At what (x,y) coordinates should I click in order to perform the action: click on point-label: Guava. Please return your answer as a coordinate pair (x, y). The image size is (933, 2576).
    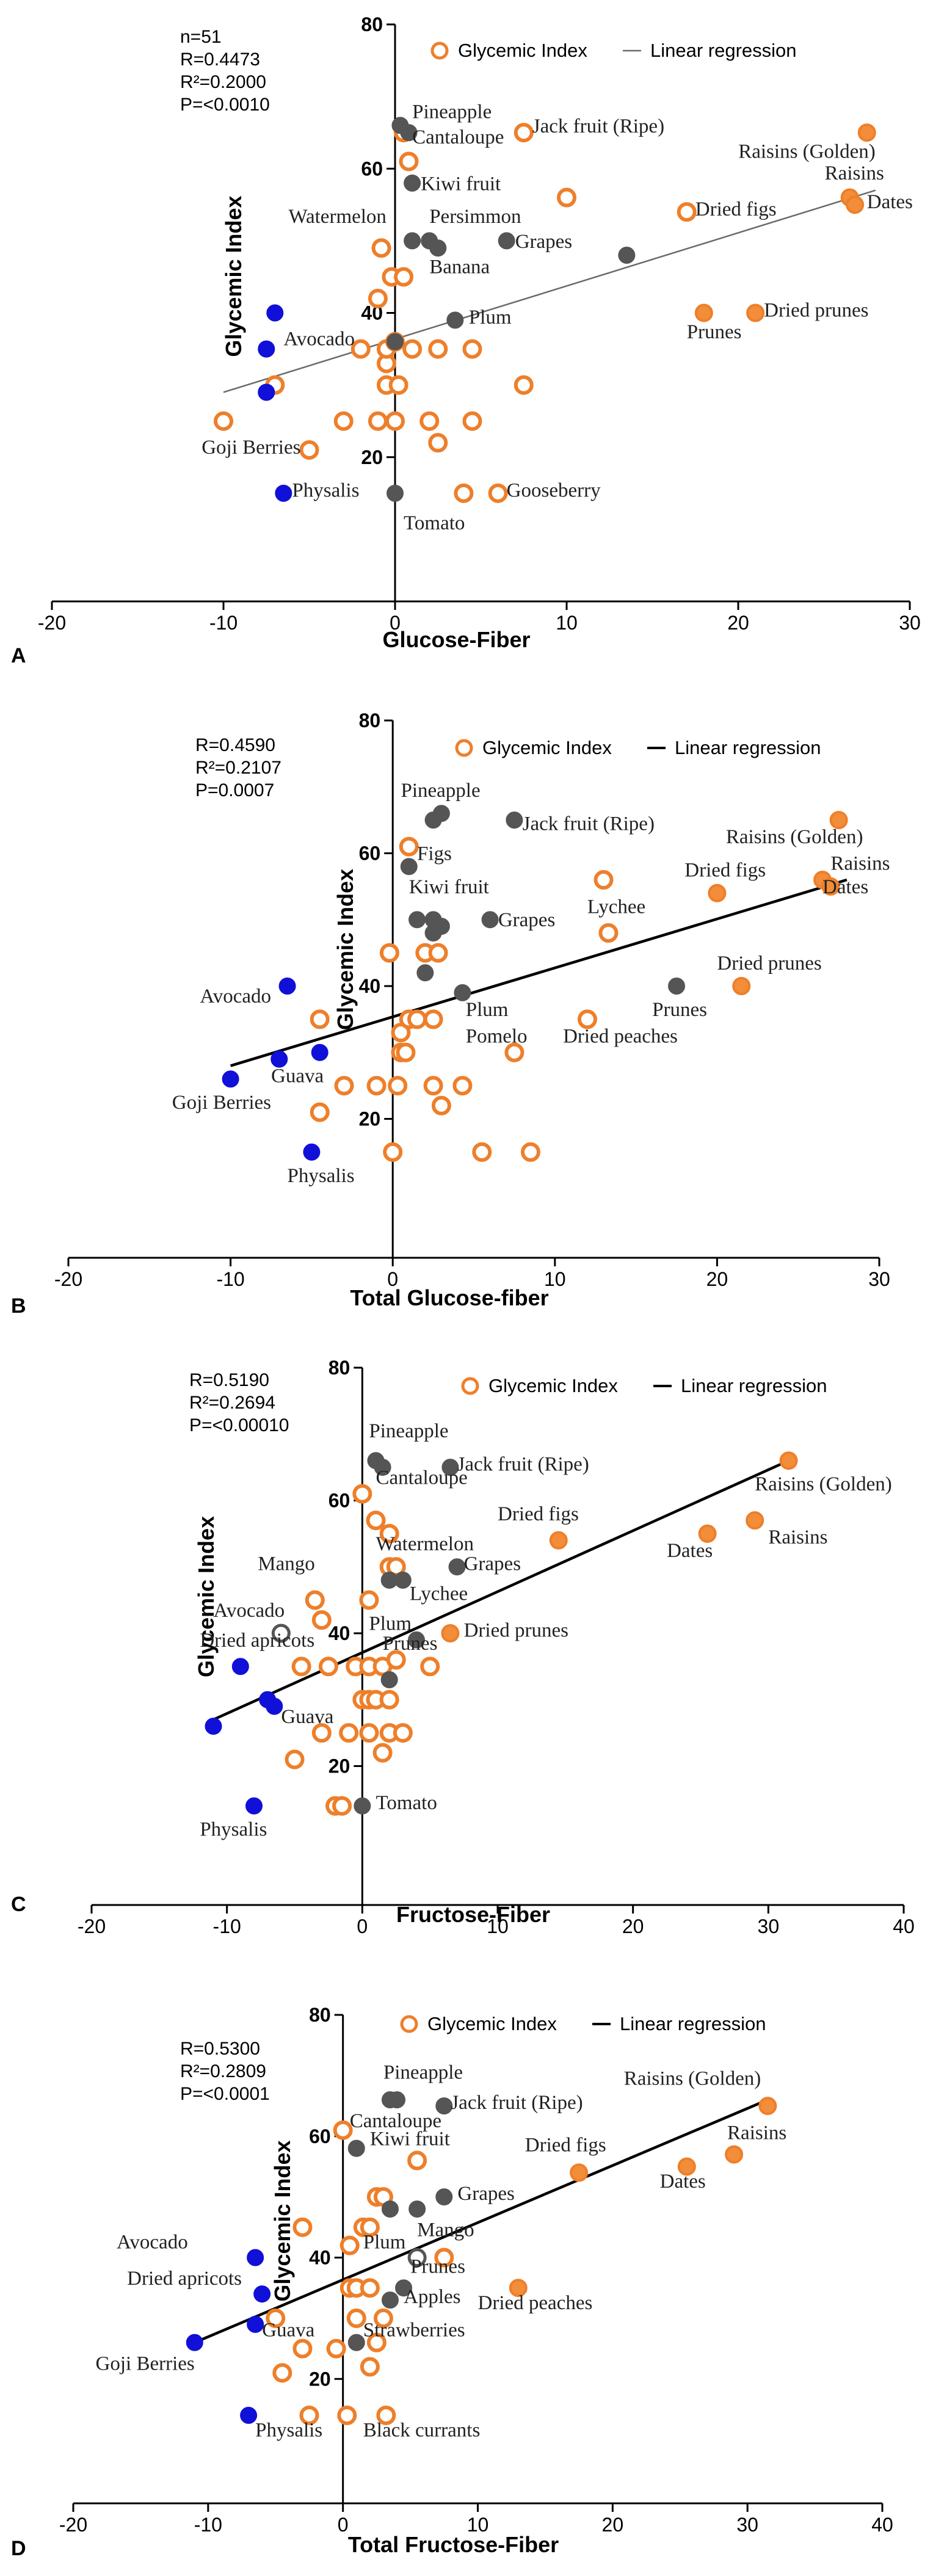
    Looking at the image, I should click on (297, 1076).